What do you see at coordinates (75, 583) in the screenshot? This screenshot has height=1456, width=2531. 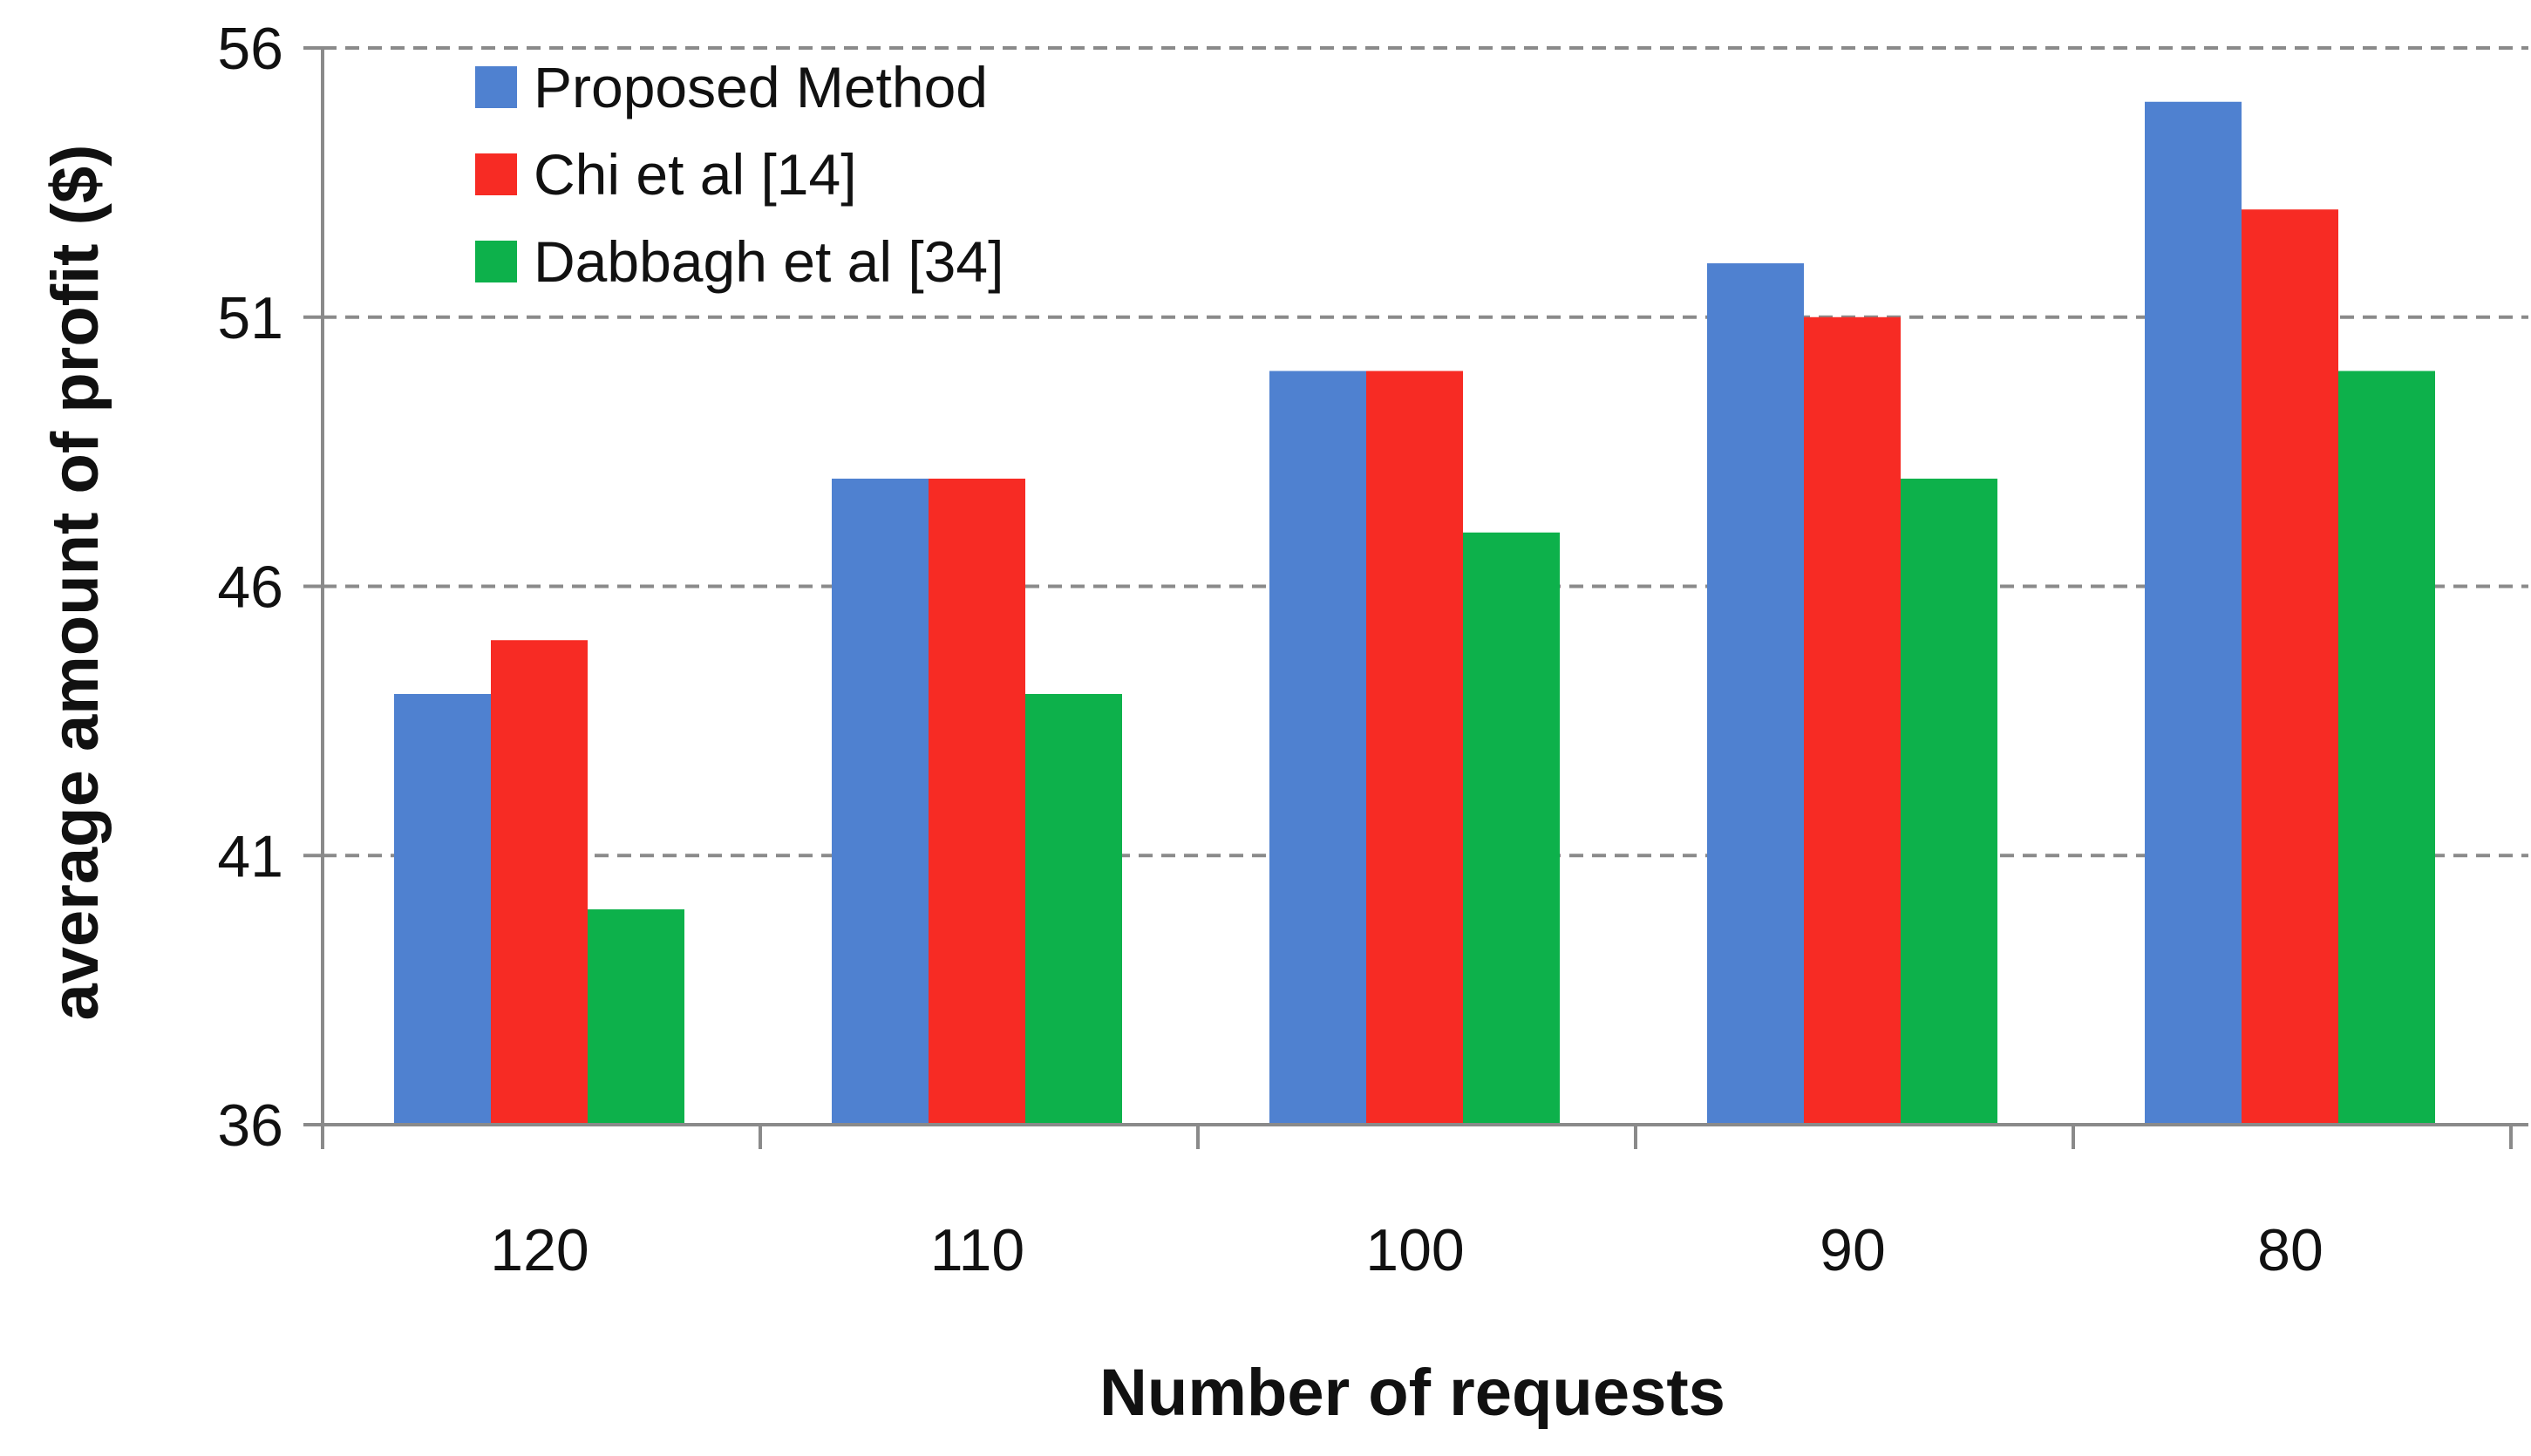 I see `y-axis-title: average amount of profit ($)` at bounding box center [75, 583].